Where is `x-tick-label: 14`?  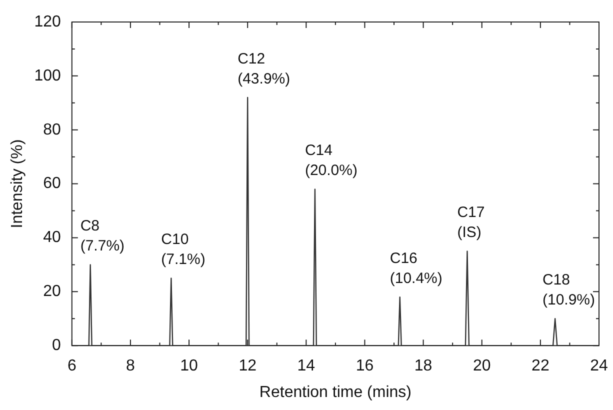 x-tick-label: 14 is located at coordinates (306, 366).